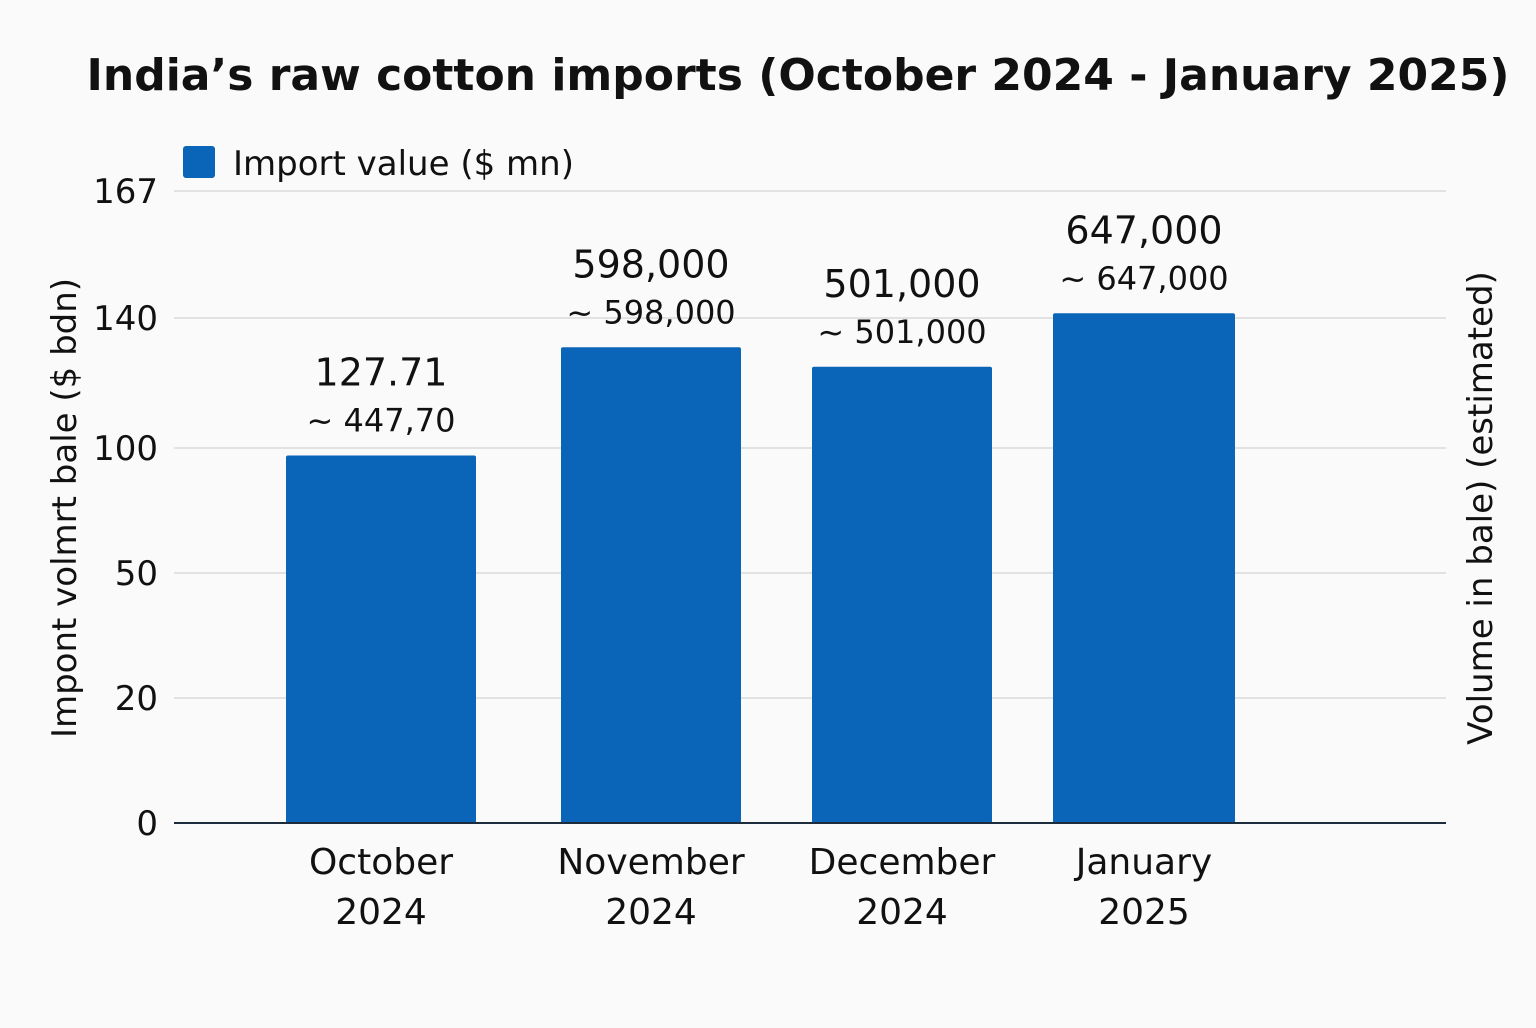  Describe the element at coordinates (125, 508) in the screenshot. I see `y-axis-ticks: 0 20 50 100 140 167` at that location.